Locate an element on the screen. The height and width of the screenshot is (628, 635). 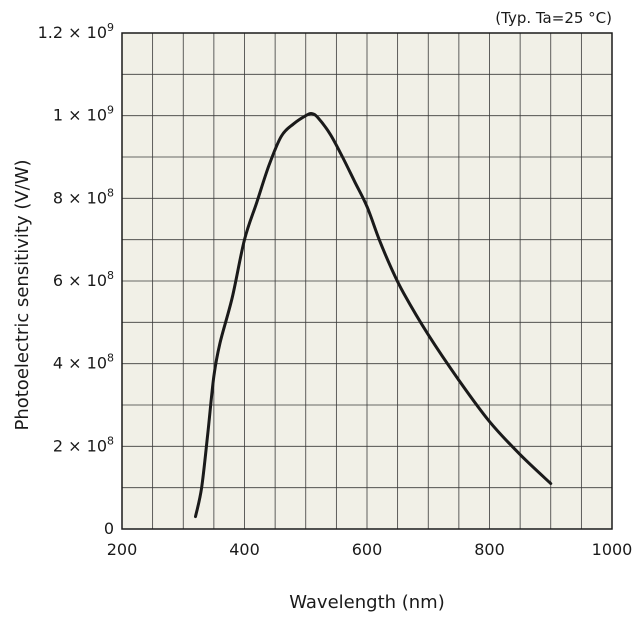
x-axis-title: Wavelength (nm) is located at coordinates (367, 602).